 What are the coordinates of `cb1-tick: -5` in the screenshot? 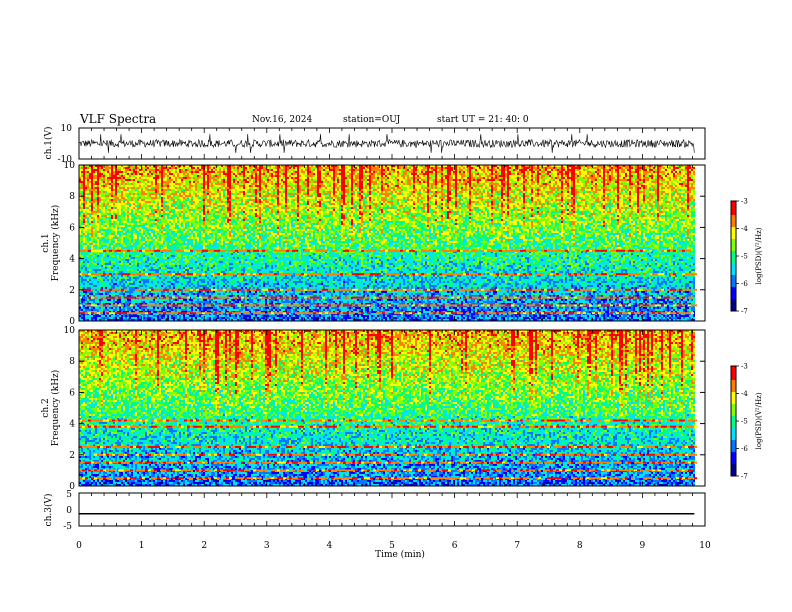 It's located at (744, 257).